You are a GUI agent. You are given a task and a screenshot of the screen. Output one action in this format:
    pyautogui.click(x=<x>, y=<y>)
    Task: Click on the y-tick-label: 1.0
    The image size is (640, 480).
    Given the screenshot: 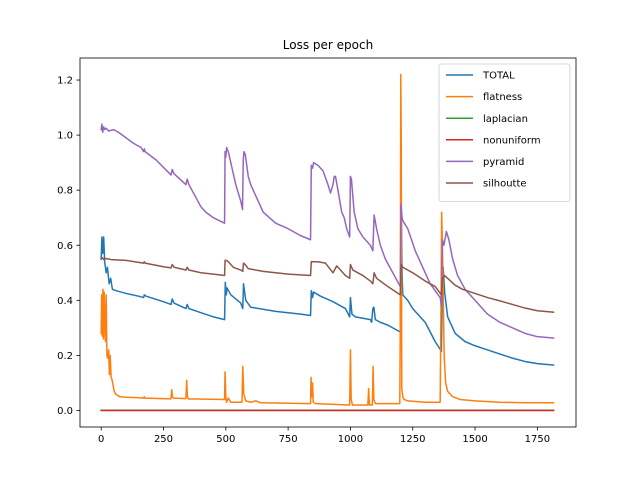 What is the action you would take?
    pyautogui.click(x=65, y=136)
    